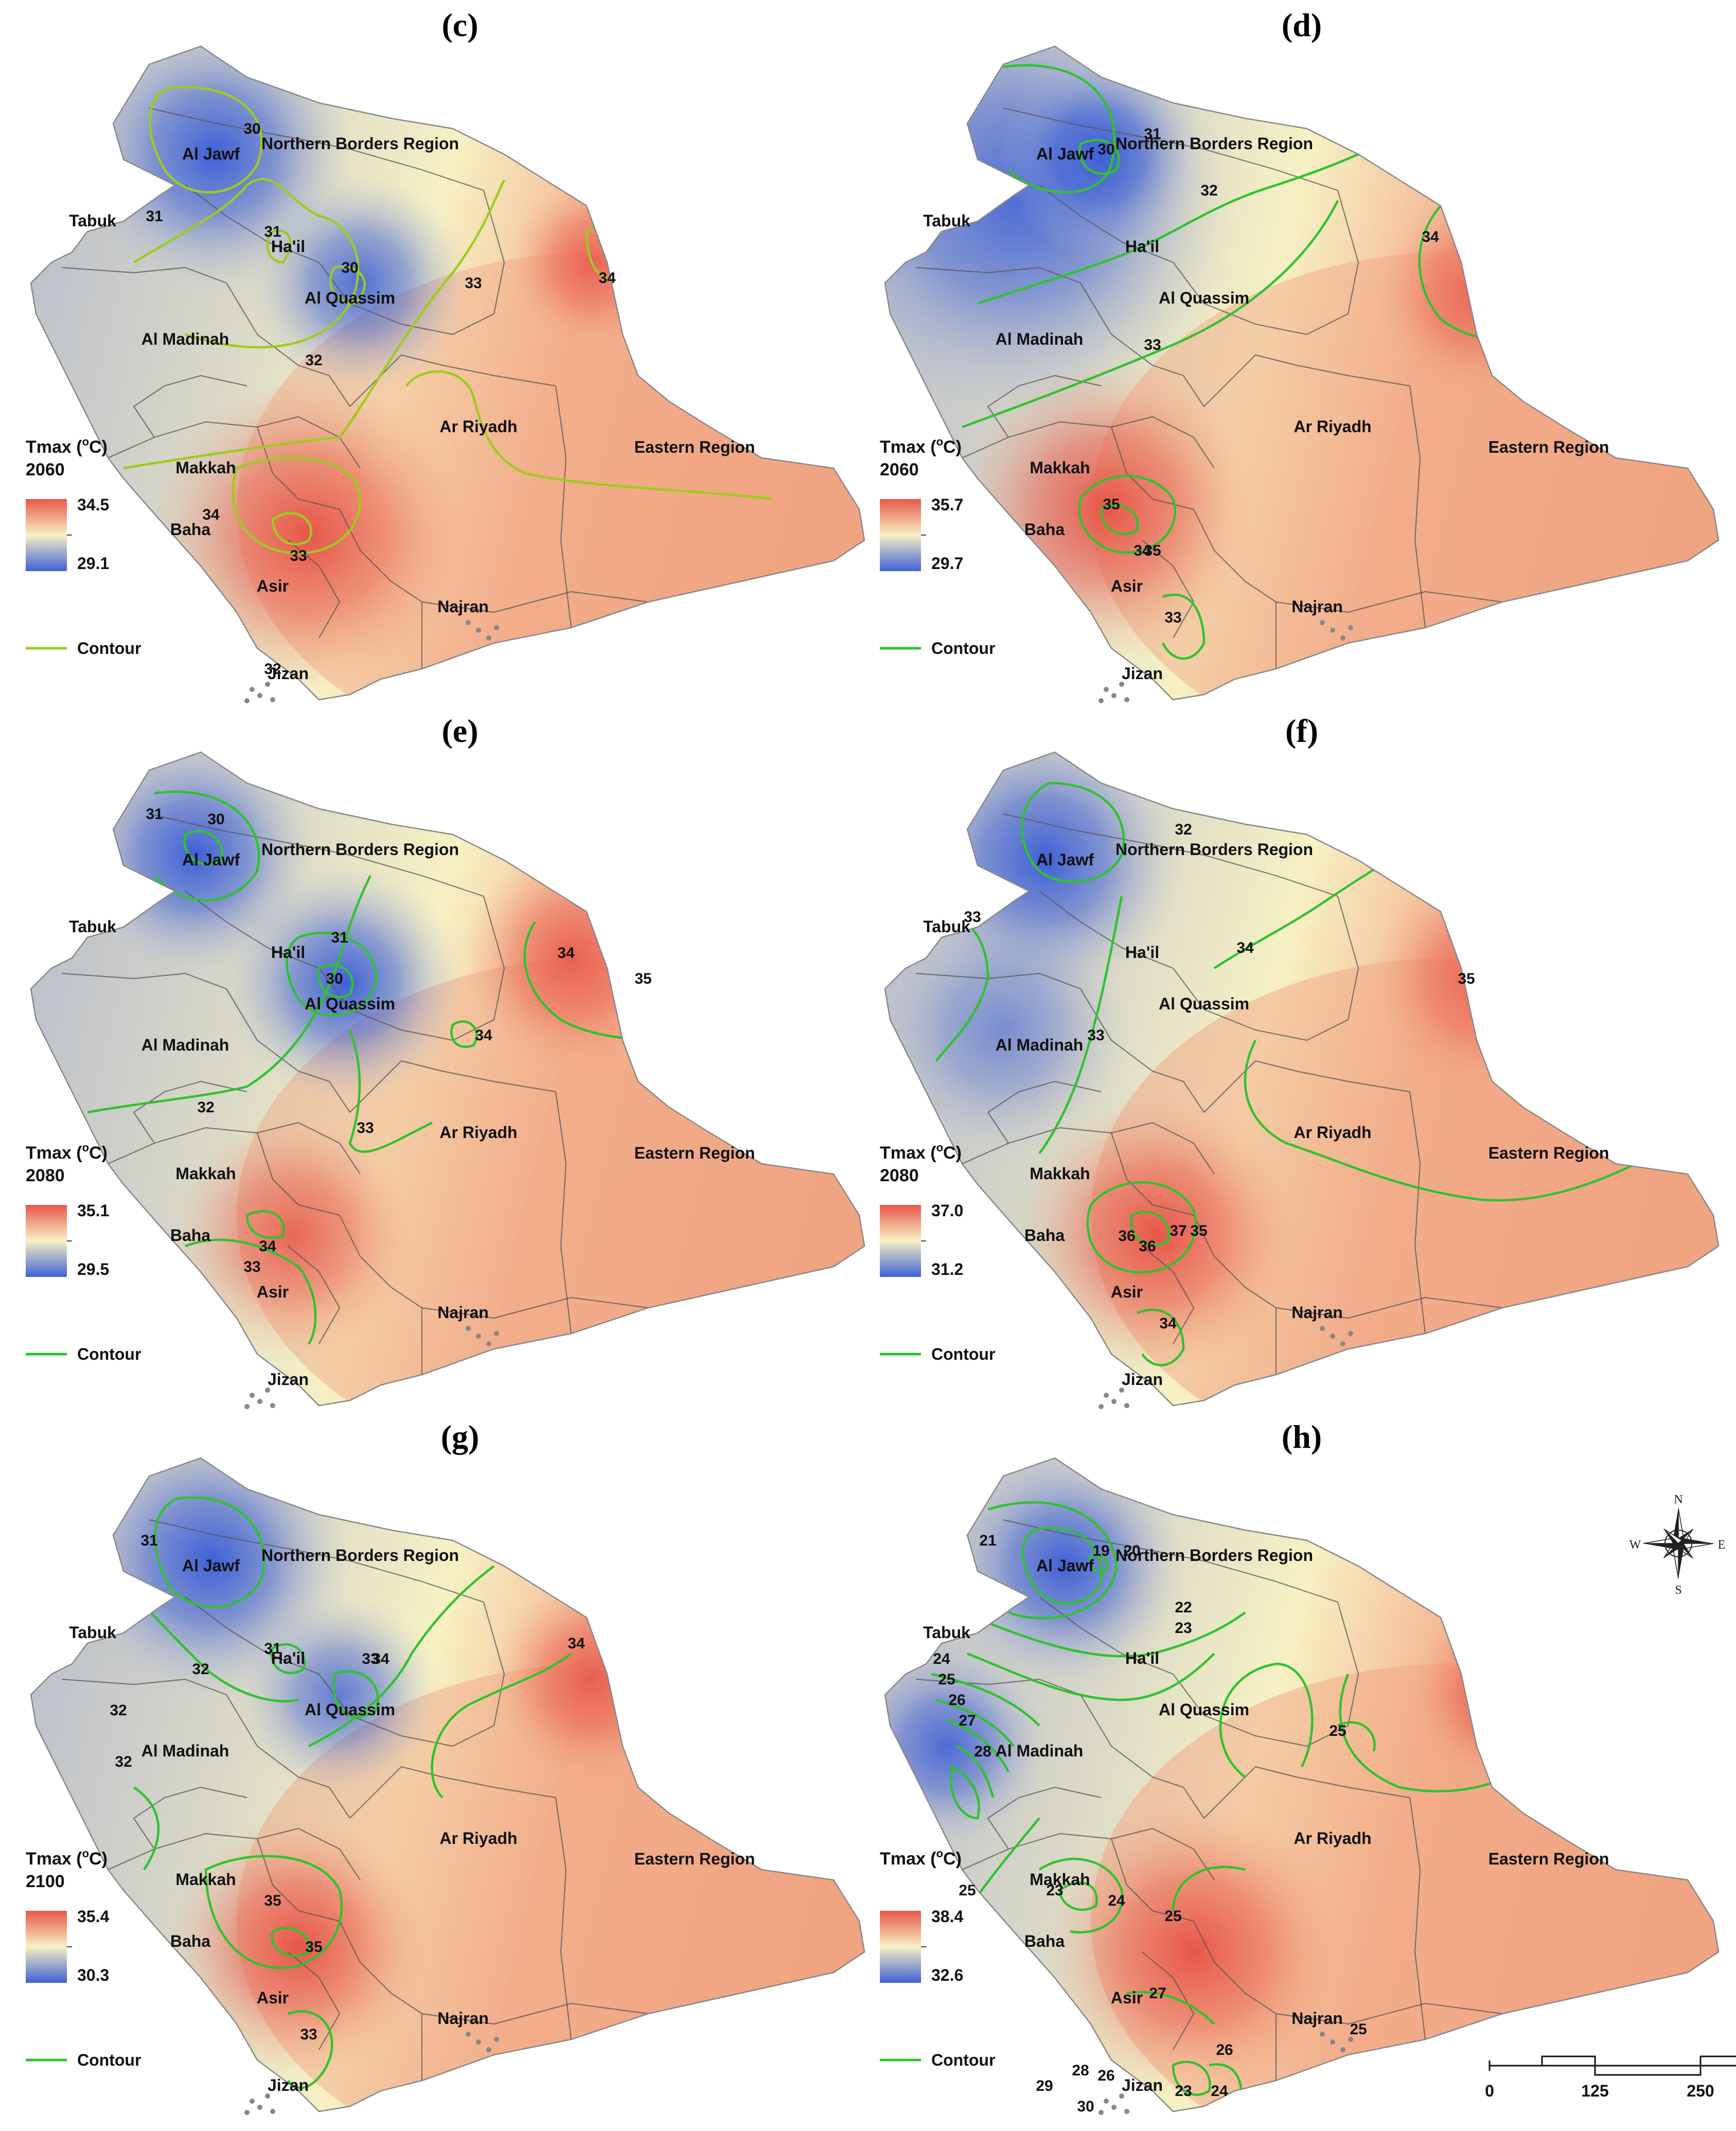 This screenshot has width=1736, height=2131. What do you see at coordinates (937, 1958) in the screenshot?
I see `legend: Tmax (oC) 38.4 32.6 Contour` at bounding box center [937, 1958].